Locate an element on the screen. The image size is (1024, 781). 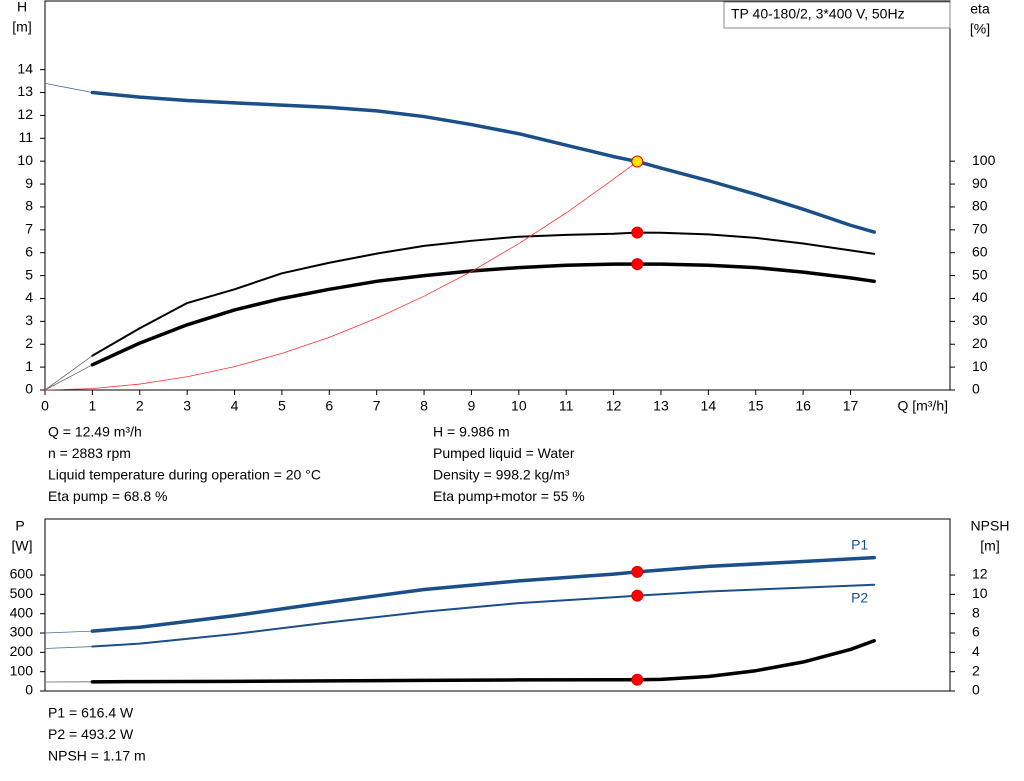
annotation: Density = 998.2 kg/m³ is located at coordinates (501, 475).